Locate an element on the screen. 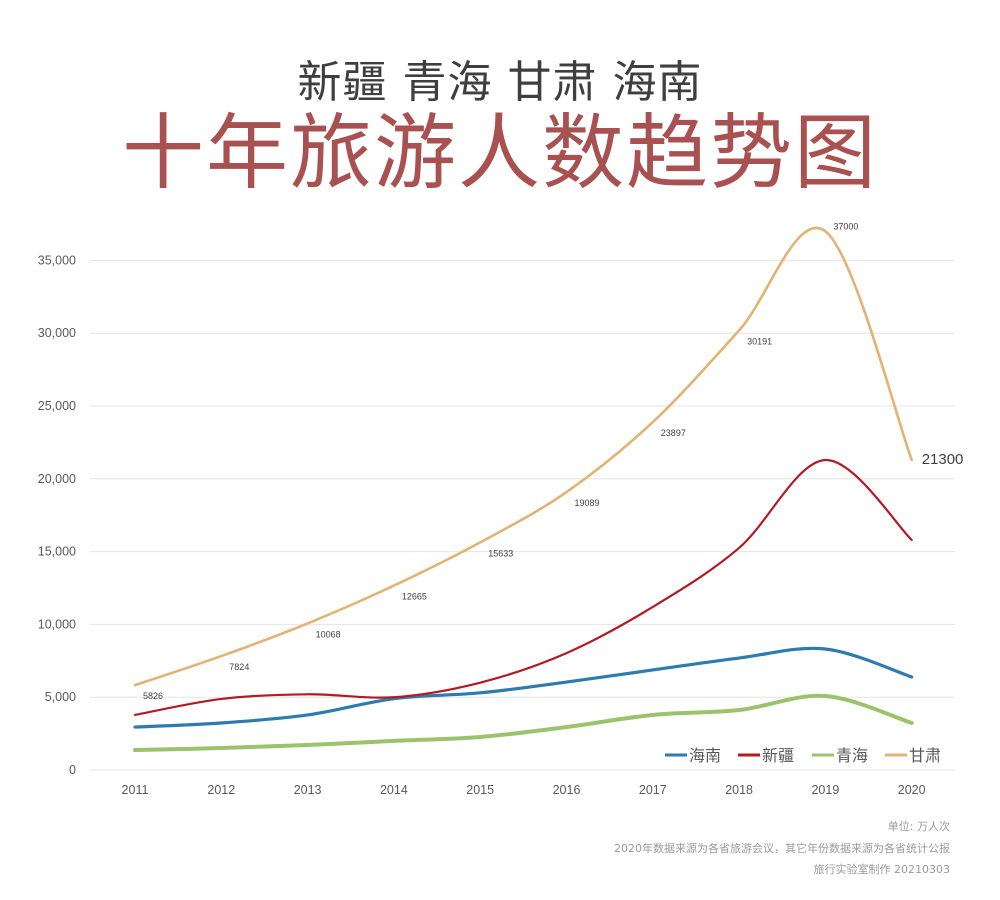 Image resolution: width=1000 pixels, height=900 pixels. x-tick-label: 2015 is located at coordinates (480, 790).